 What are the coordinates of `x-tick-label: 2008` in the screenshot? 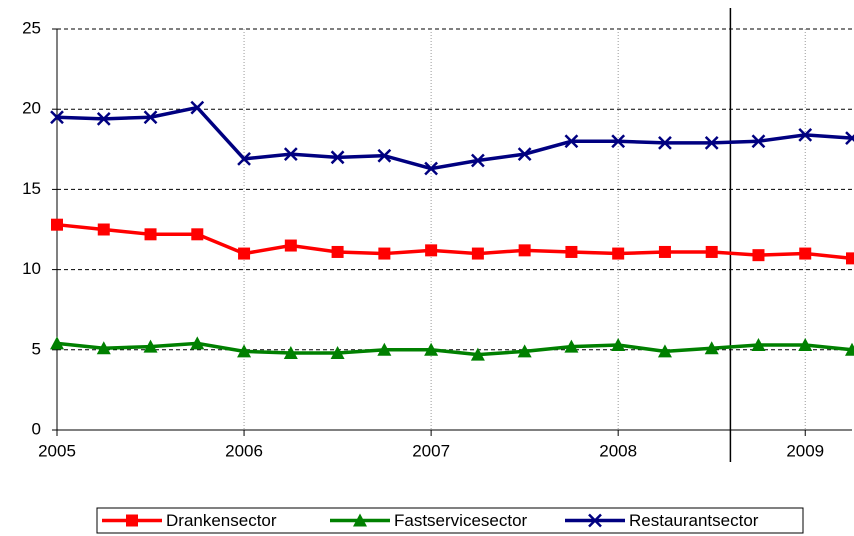 It's located at (618, 450).